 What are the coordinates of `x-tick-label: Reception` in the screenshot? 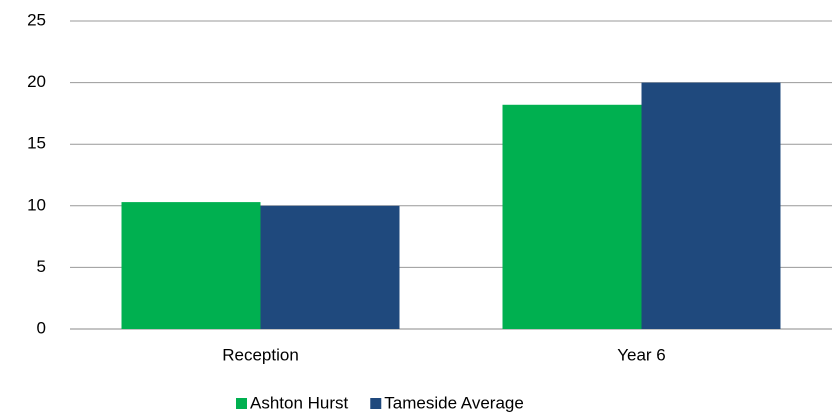 It's located at (260, 354).